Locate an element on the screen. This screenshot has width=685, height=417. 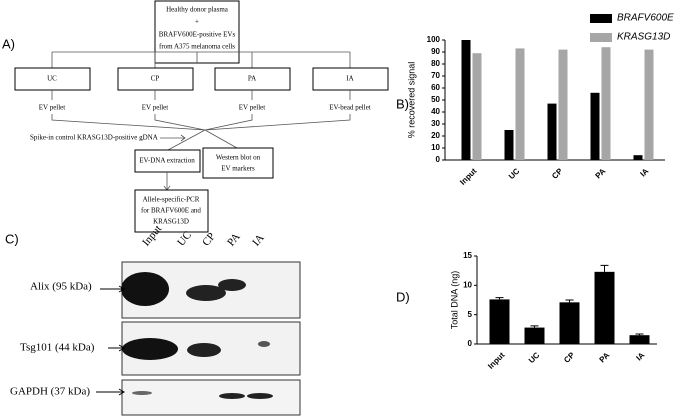
node-text: KRASG13D is located at coordinates (171, 222).